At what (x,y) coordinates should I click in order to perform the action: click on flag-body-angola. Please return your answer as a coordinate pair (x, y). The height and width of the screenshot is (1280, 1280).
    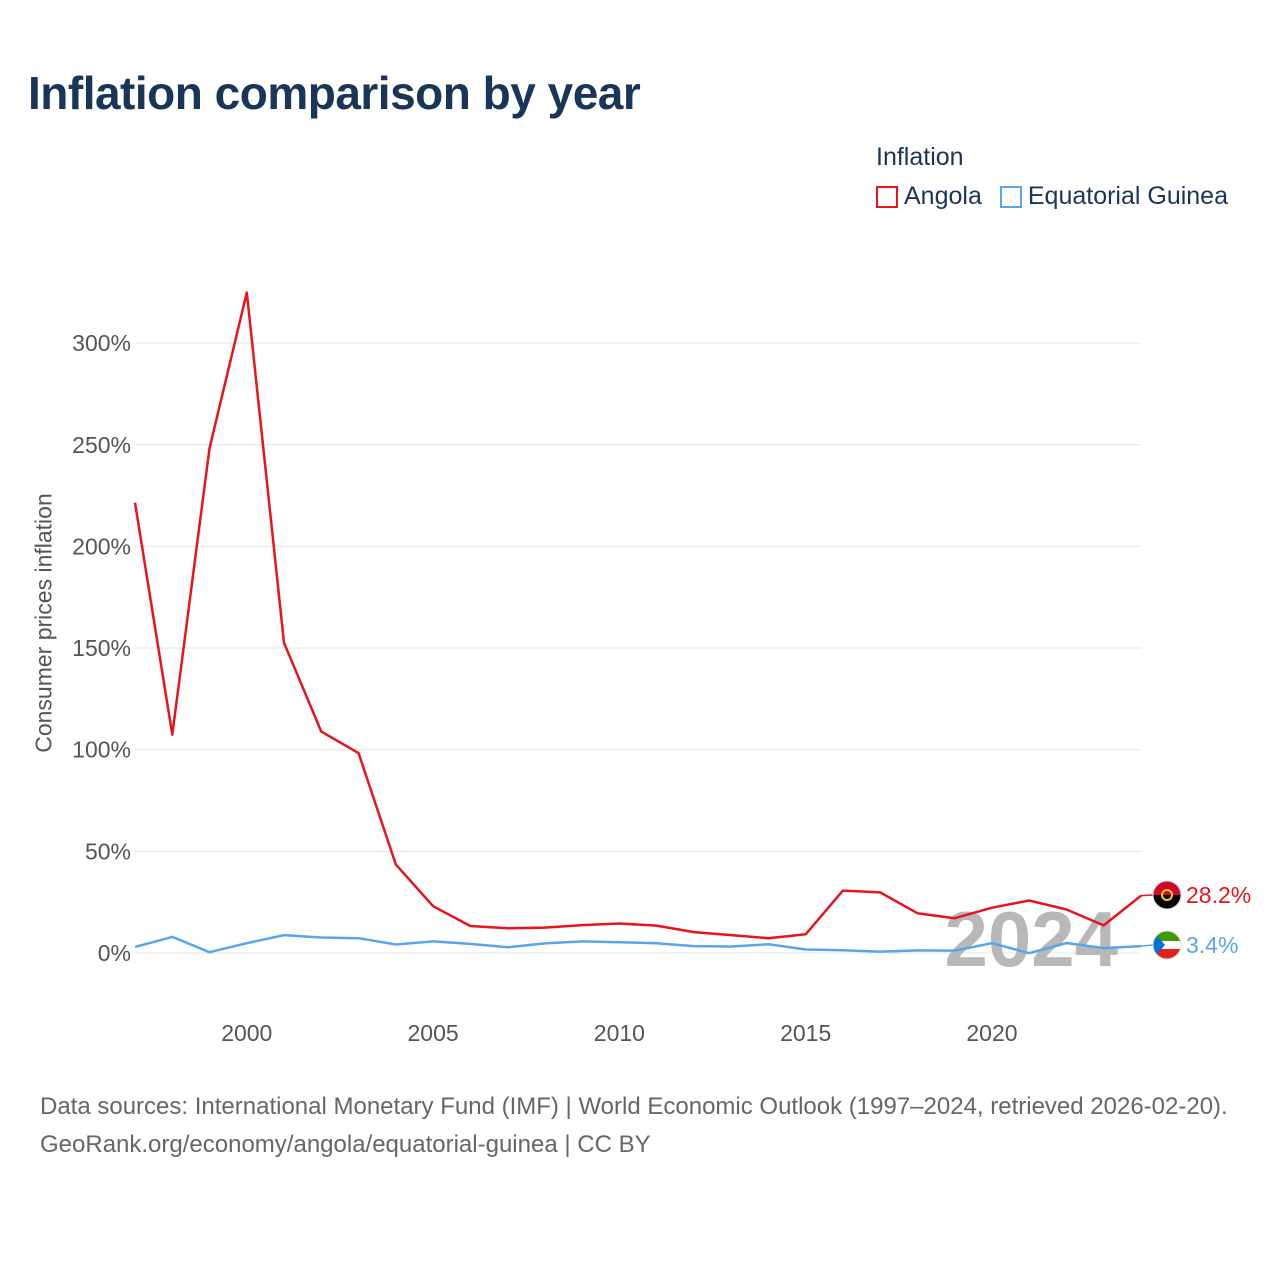
    Looking at the image, I should click on (1167, 895).